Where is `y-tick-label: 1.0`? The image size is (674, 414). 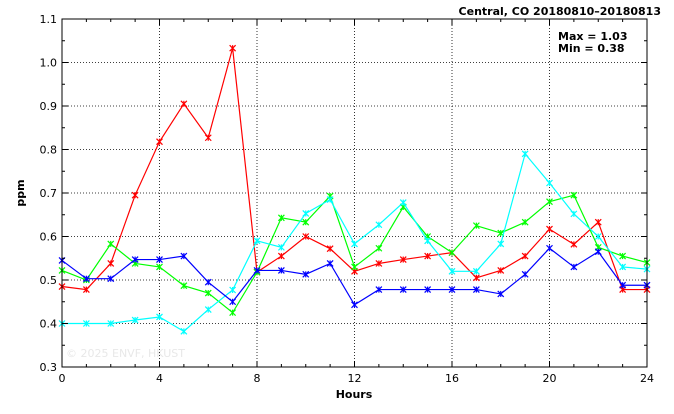 y-tick-label: 1.0 is located at coordinates (49, 63).